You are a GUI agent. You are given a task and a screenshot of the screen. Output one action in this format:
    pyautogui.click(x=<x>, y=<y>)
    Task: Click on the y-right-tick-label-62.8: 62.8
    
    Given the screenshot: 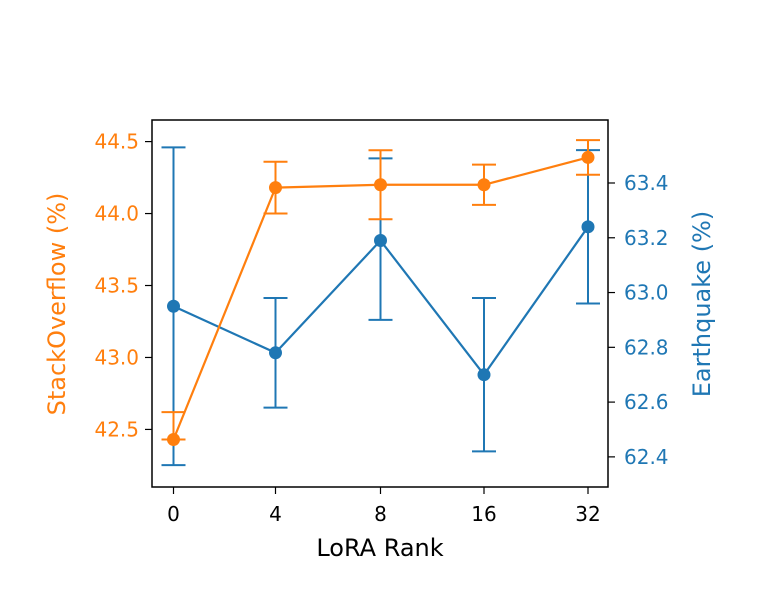 What is the action you would take?
    pyautogui.click(x=646, y=347)
    